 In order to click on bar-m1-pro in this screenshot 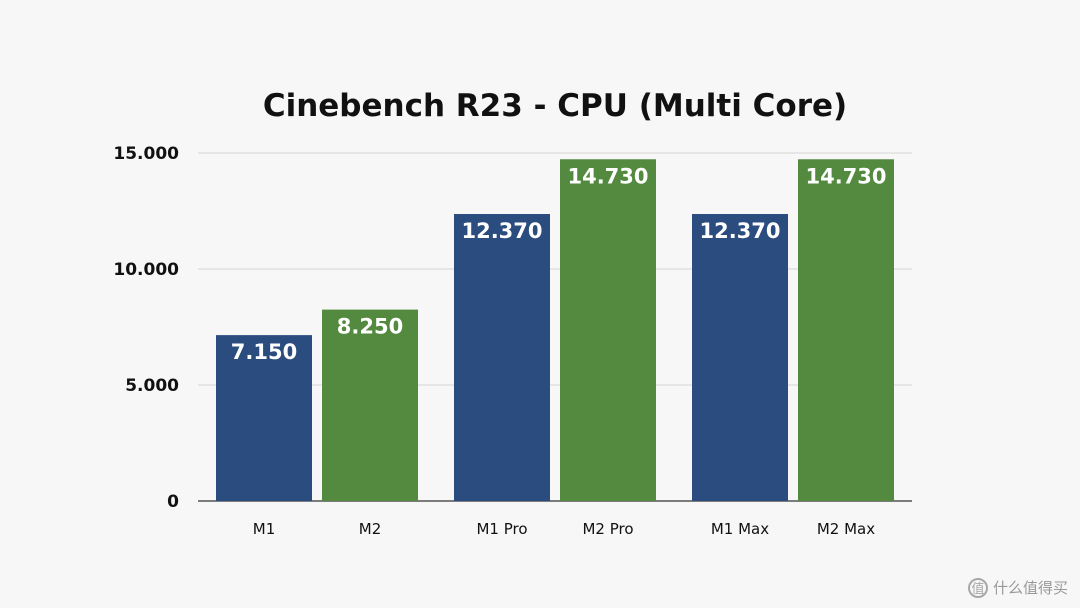, I will do `click(502, 358)`.